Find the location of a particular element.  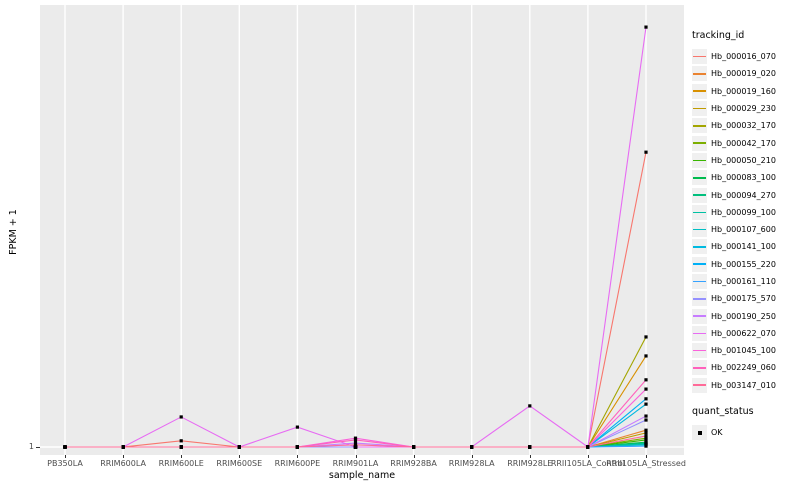

legend-item-Hb_000161_110: Hb_000161_110 is located at coordinates (745, 281).